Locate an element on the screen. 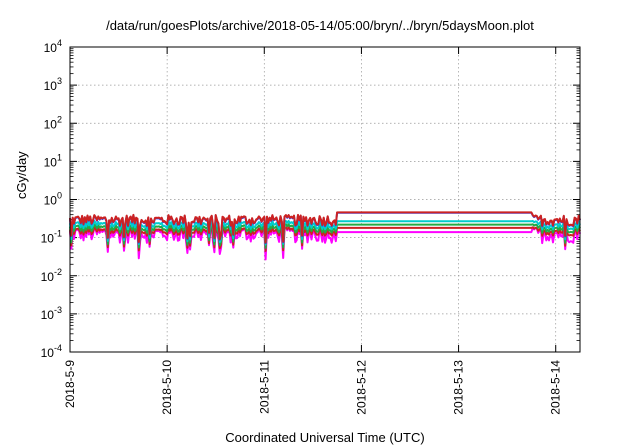  x-tick-label: 2018-5-12 is located at coordinates (361, 387).